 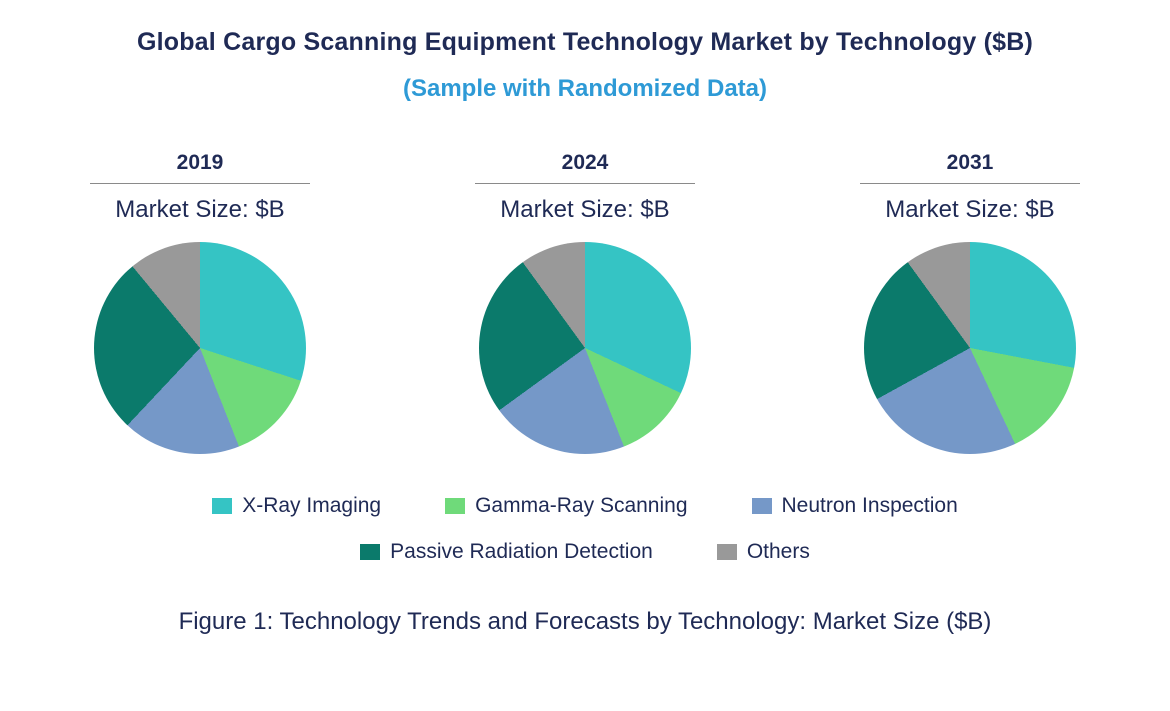 I want to click on legend-label-x-ray-imaging: X-Ray Imaging, so click(x=312, y=505).